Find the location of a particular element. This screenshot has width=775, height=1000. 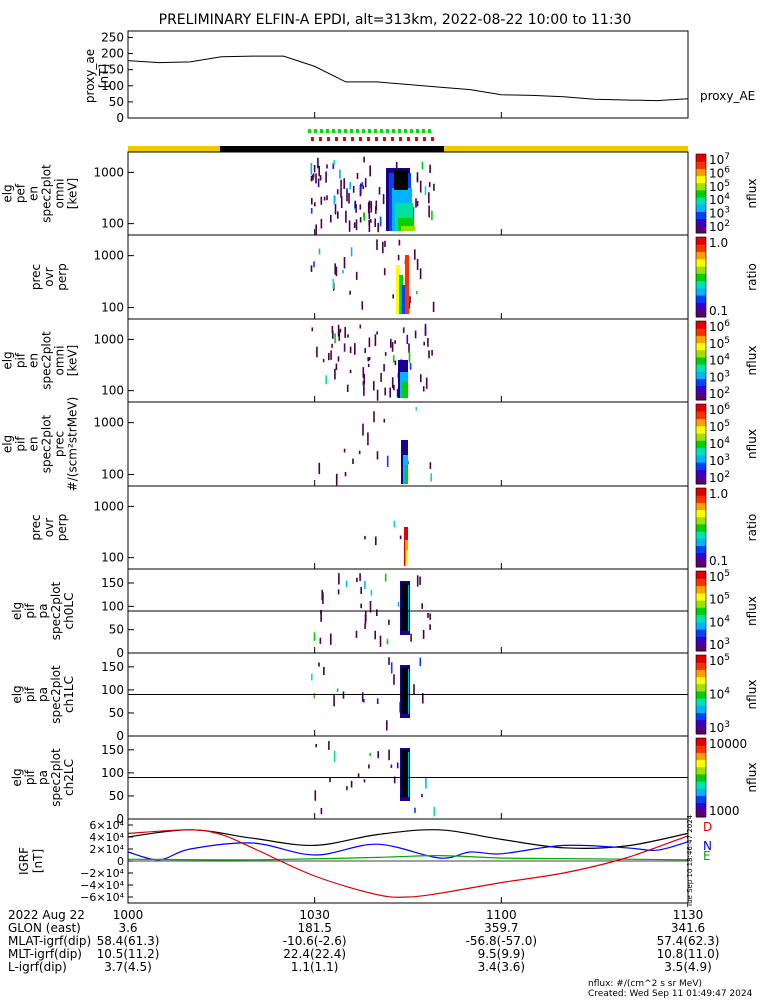

igrf-ytick-label: 2×10⁴ is located at coordinates (106, 849).